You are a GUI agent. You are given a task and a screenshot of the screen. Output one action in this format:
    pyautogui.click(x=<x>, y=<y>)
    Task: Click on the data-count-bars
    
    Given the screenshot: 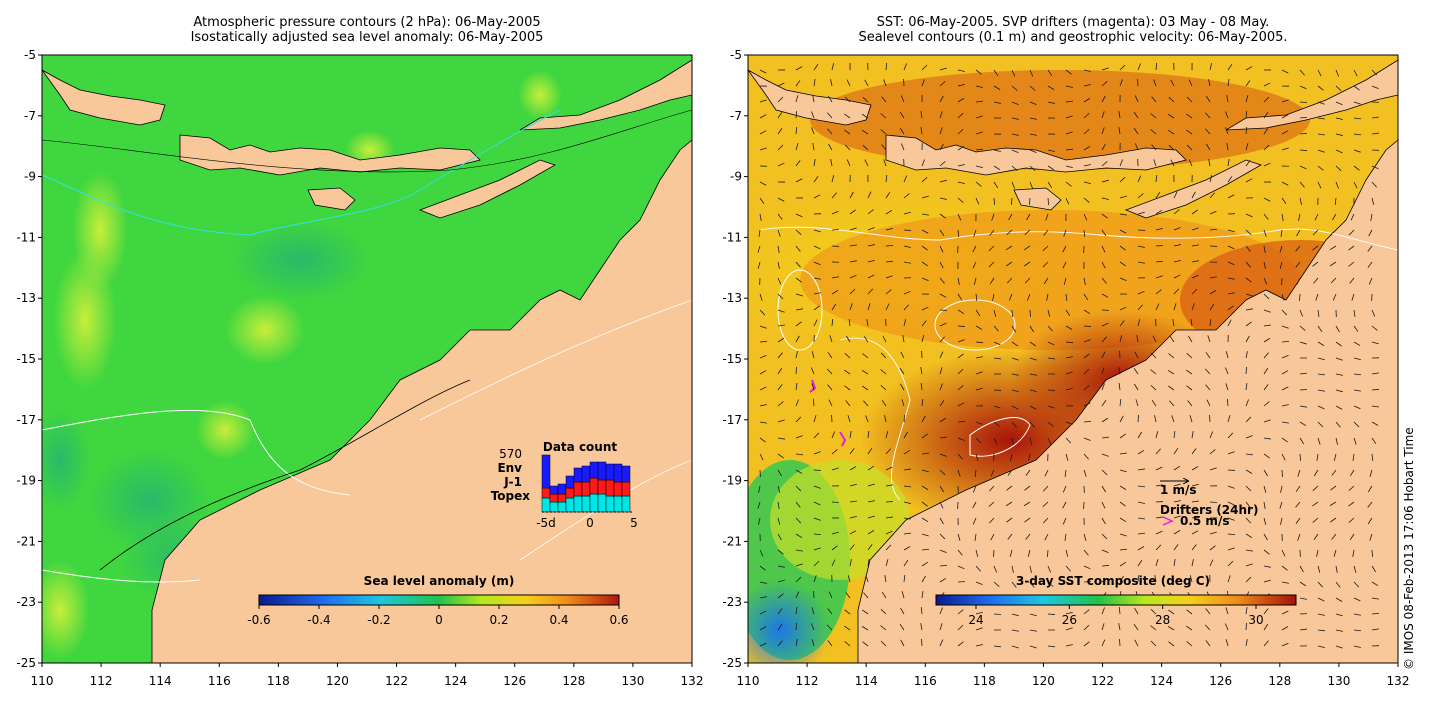 What is the action you would take?
    pyautogui.click(x=586, y=483)
    